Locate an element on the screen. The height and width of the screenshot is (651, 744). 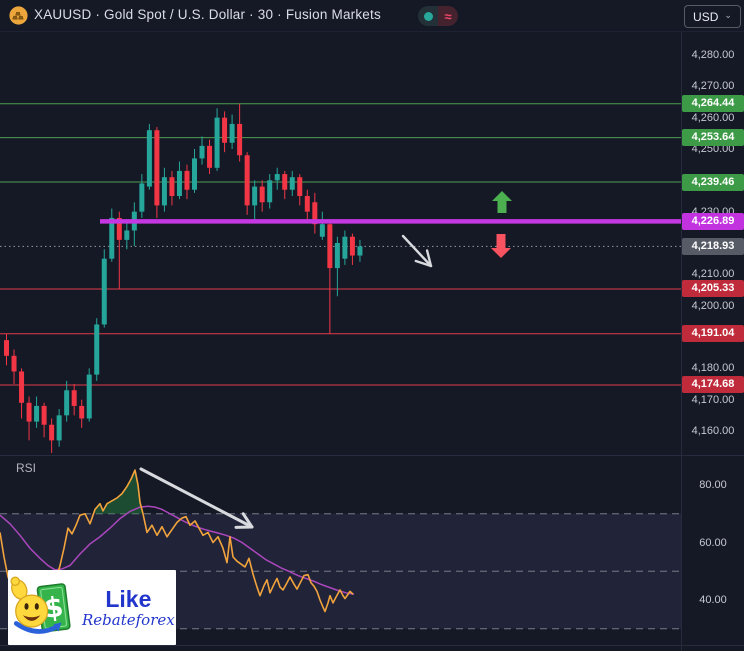
price-axis-tick: 4,200.00 is located at coordinates (713, 305).